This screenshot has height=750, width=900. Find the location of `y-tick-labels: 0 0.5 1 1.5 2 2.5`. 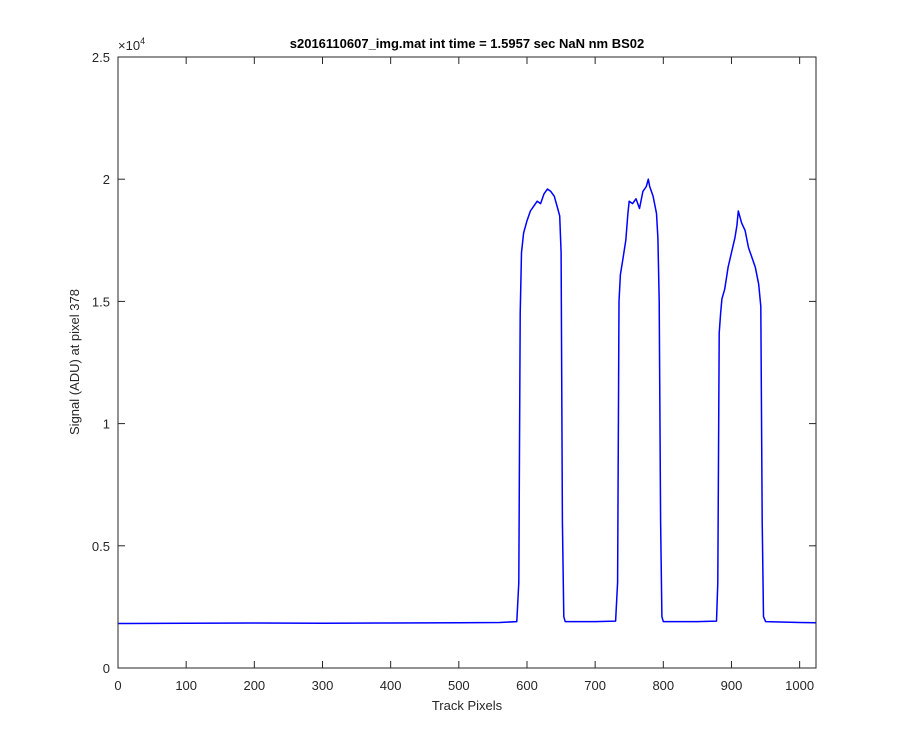

y-tick-labels: 0 0.5 1 1.5 2 2.5 is located at coordinates (101, 363).